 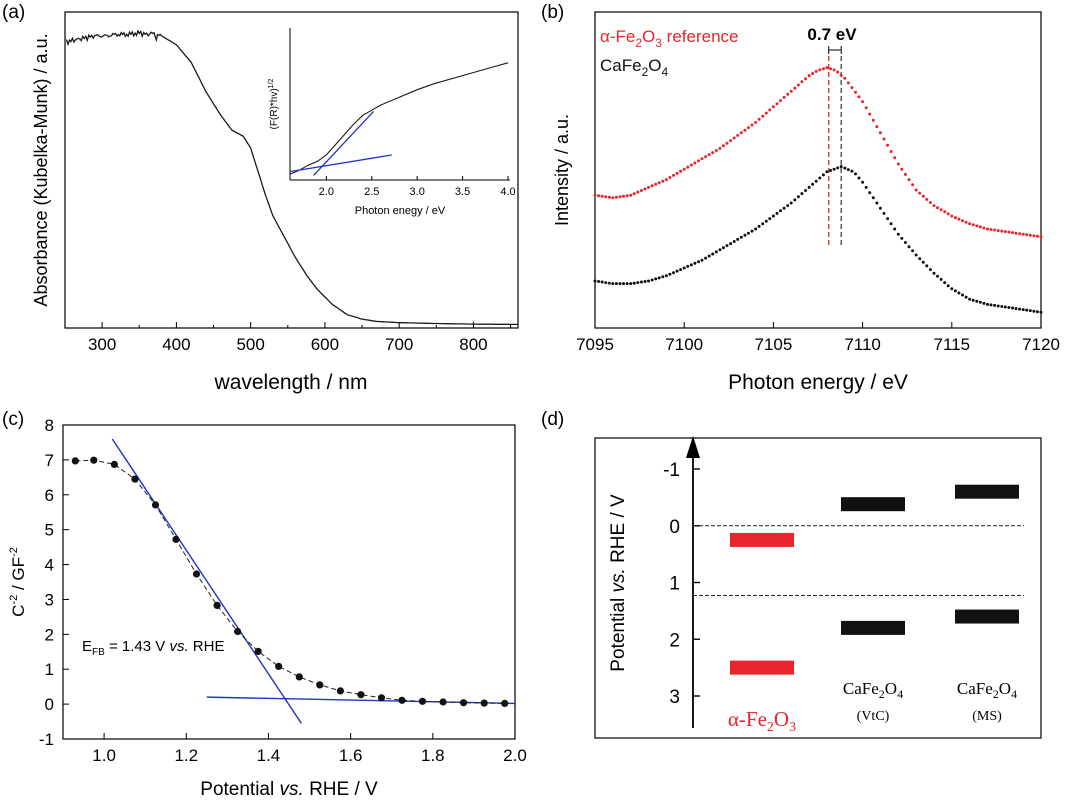 What do you see at coordinates (832, 34) in the screenshot?
I see `peak-shift-label: 0.7 eV` at bounding box center [832, 34].